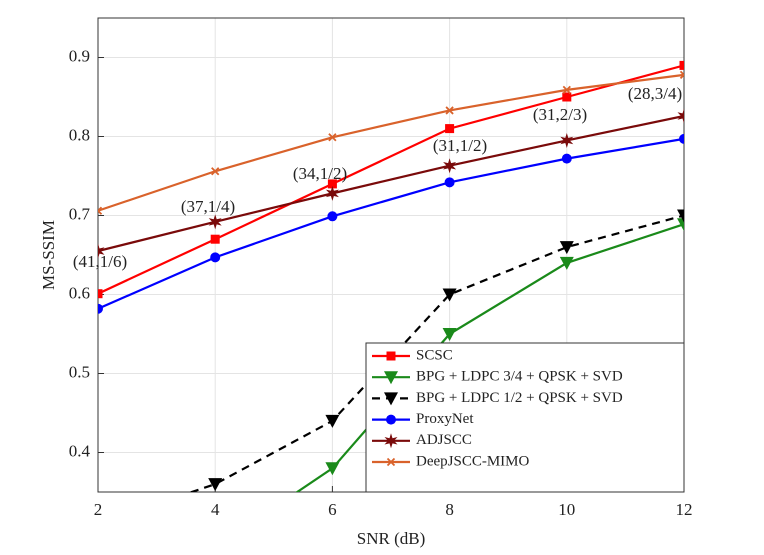 Image resolution: width=764 pixels, height=555 pixels. Describe the element at coordinates (444, 440) in the screenshot. I see `legend-label: ADJSCC` at that location.